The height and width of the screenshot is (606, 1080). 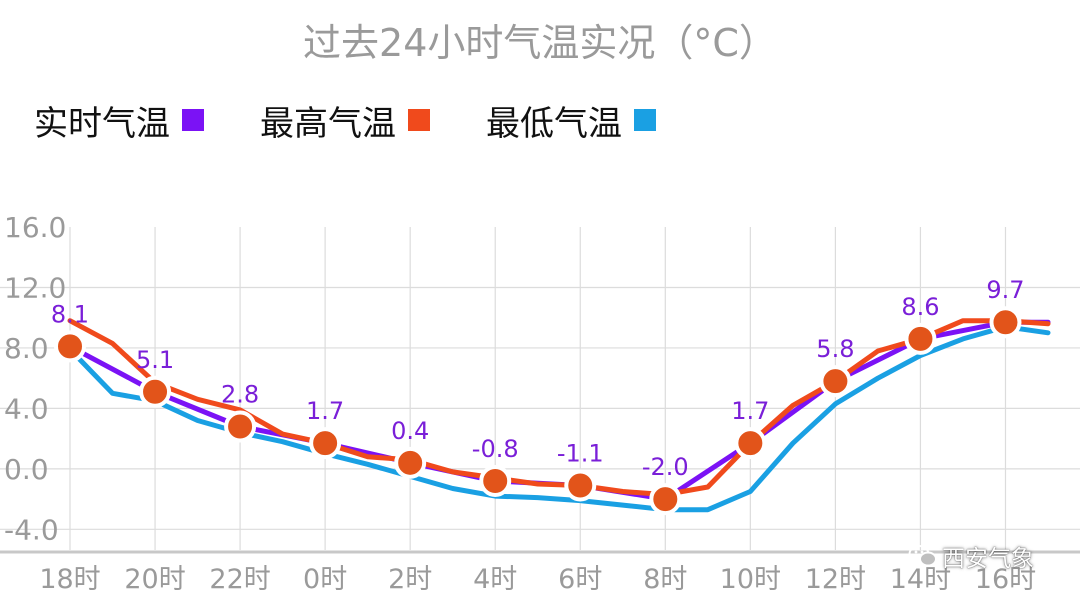 What do you see at coordinates (31, 529) in the screenshot?
I see `y-tick-label: -4.0` at bounding box center [31, 529].